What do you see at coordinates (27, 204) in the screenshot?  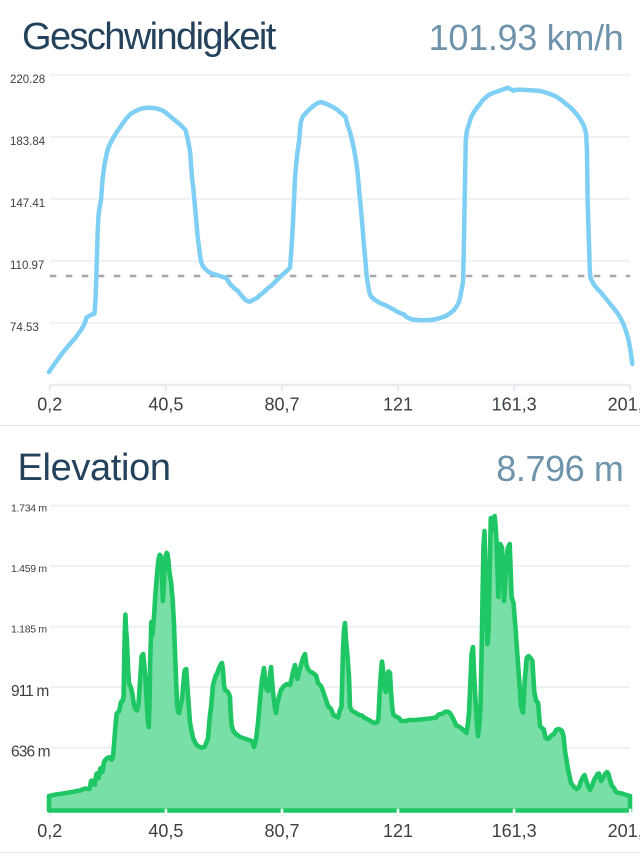 I see `svg-text: 147.41` at bounding box center [27, 204].